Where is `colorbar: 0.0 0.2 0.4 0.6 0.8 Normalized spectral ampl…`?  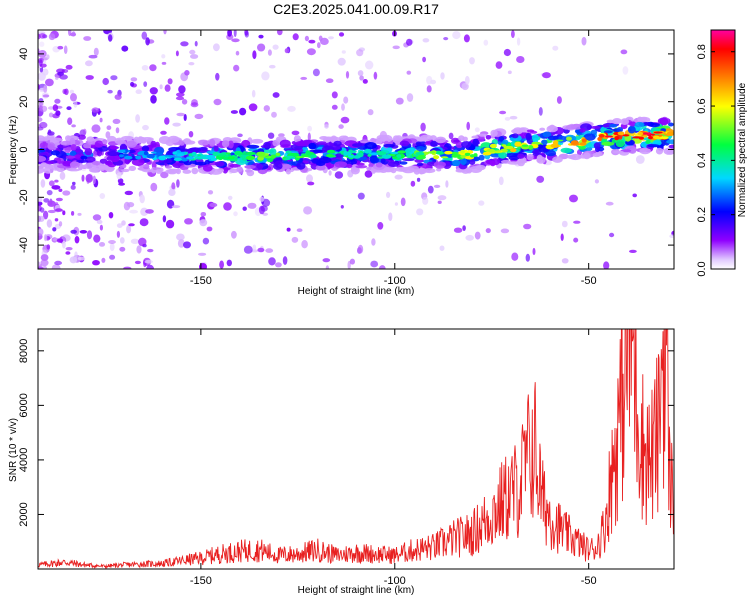
colorbar: 0.0 0.2 0.4 0.6 0.8 Normalized spectral ampl… is located at coordinates (722, 153).